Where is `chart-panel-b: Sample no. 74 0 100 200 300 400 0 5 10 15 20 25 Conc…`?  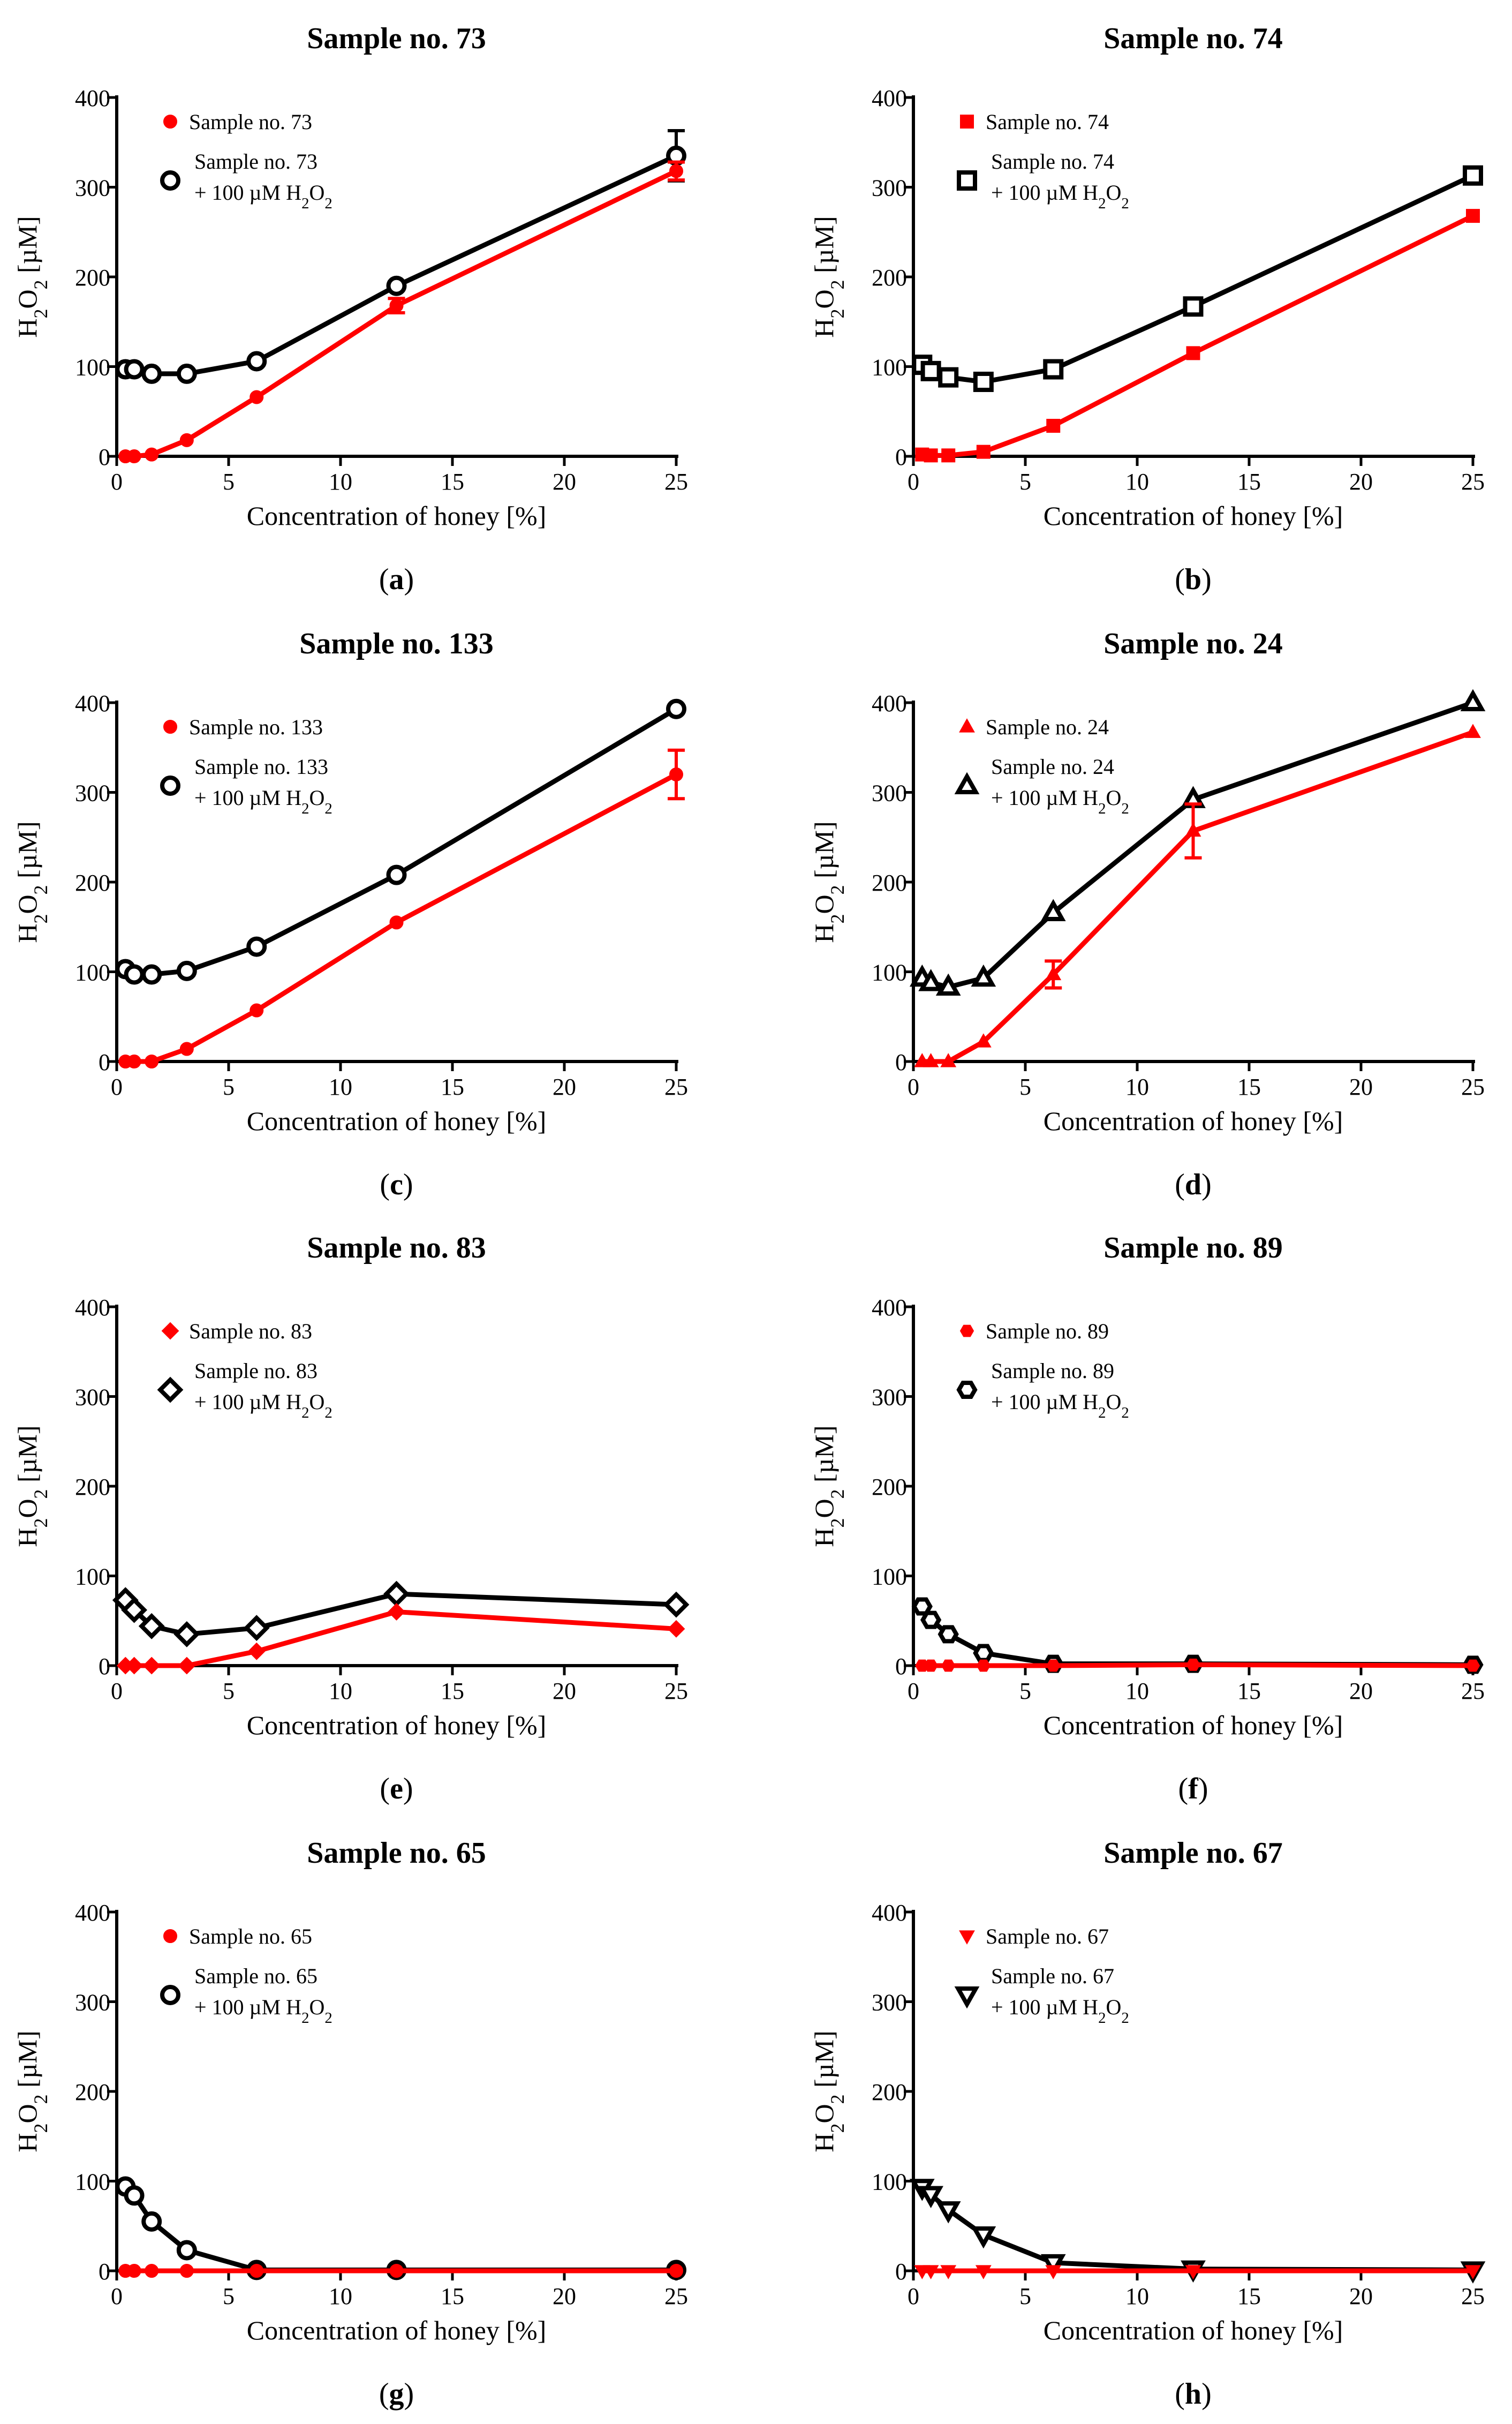
chart-panel-b: Sample no. 74 0 100 200 300 400 0 5 10 15 20 25 Conc… is located at coordinates (1147, 309).